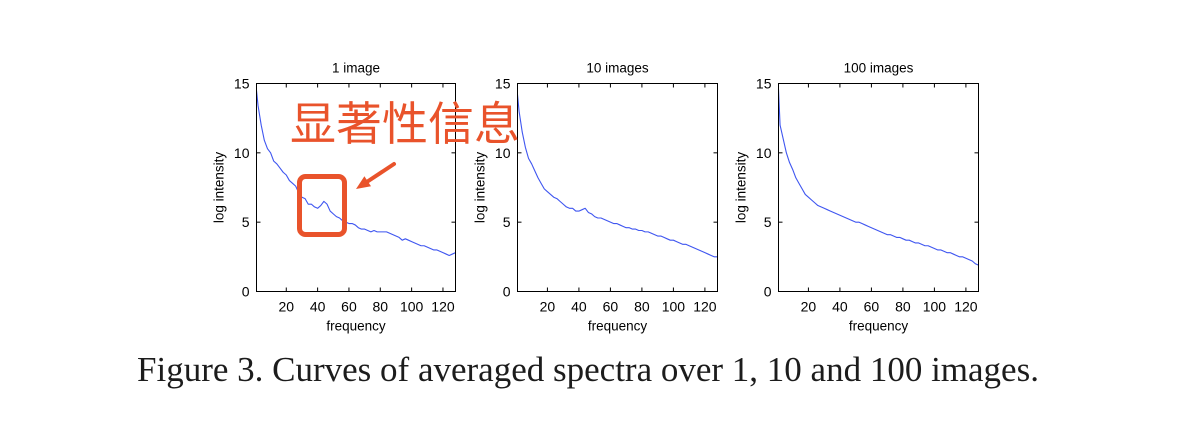  Describe the element at coordinates (363, 182) in the screenshot. I see `arrow-head-icon` at that location.